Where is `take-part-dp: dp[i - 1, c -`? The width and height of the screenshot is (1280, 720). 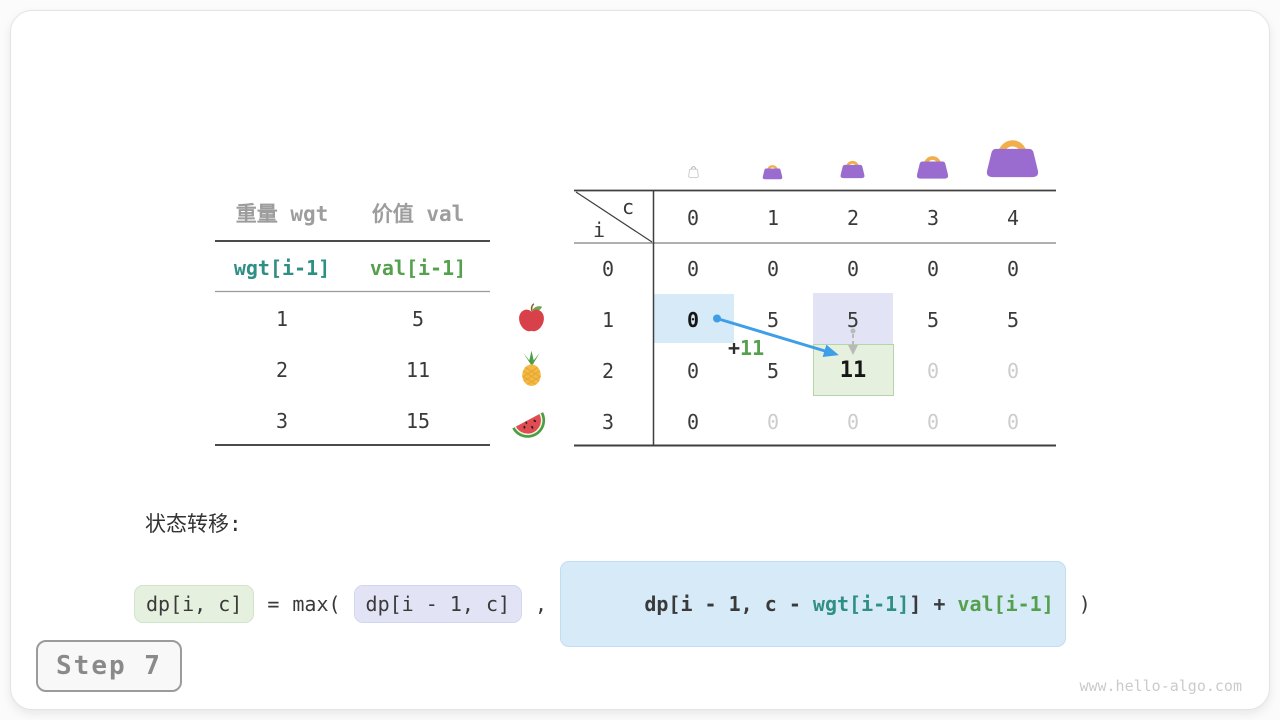 take-part-dp: dp[i - 1, c - is located at coordinates (728, 604).